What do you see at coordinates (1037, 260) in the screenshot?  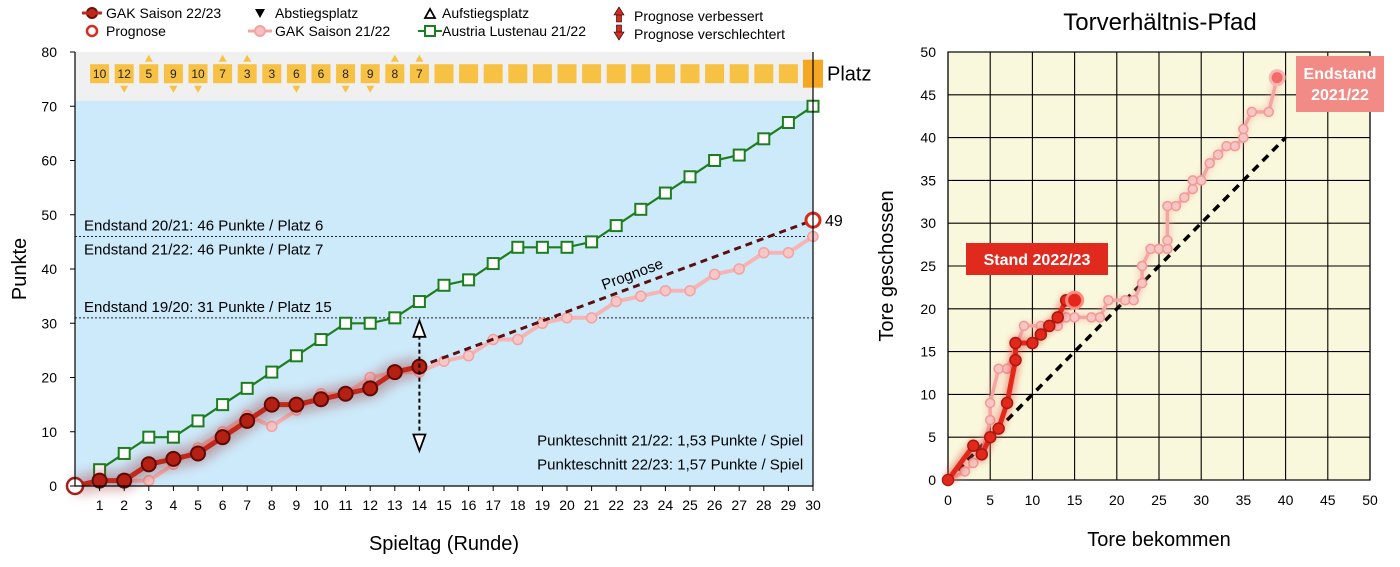 I see `stand-label-text: Stand 2022/23` at bounding box center [1037, 260].